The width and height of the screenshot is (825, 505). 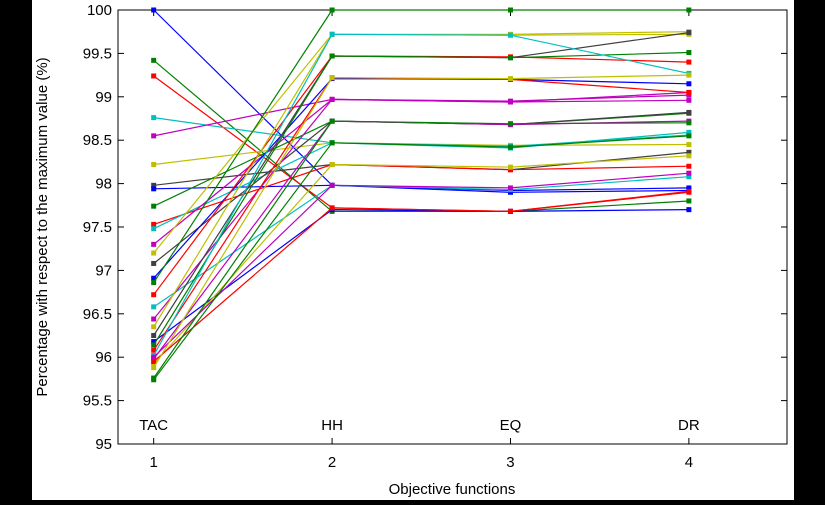 I want to click on x-axis-label: Objective functions, so click(x=452, y=489).